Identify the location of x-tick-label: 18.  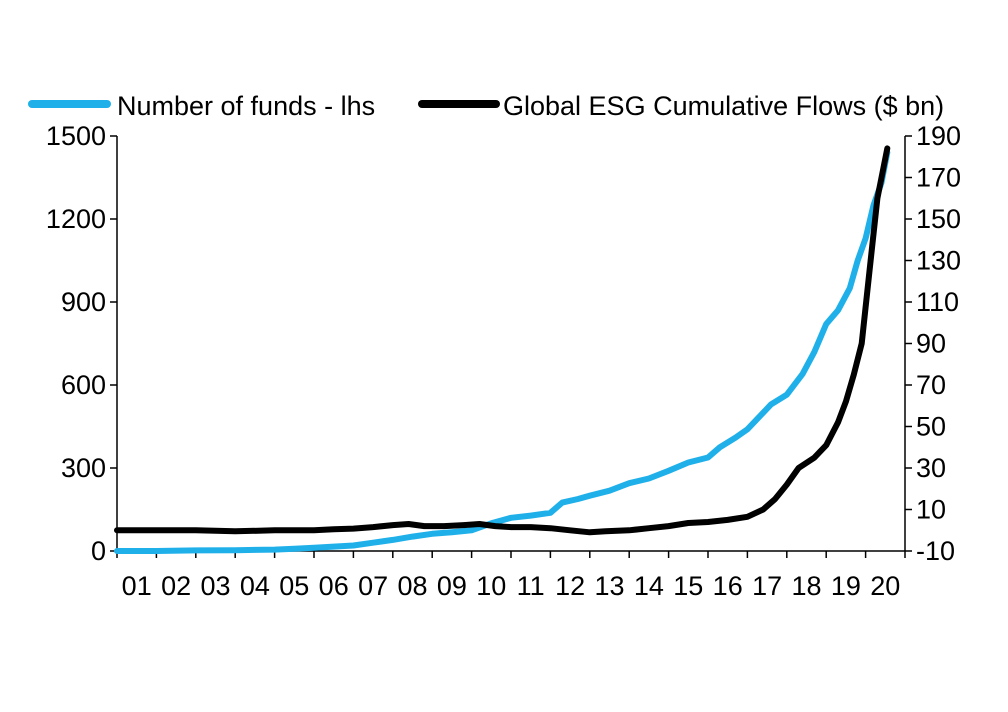
(806, 586).